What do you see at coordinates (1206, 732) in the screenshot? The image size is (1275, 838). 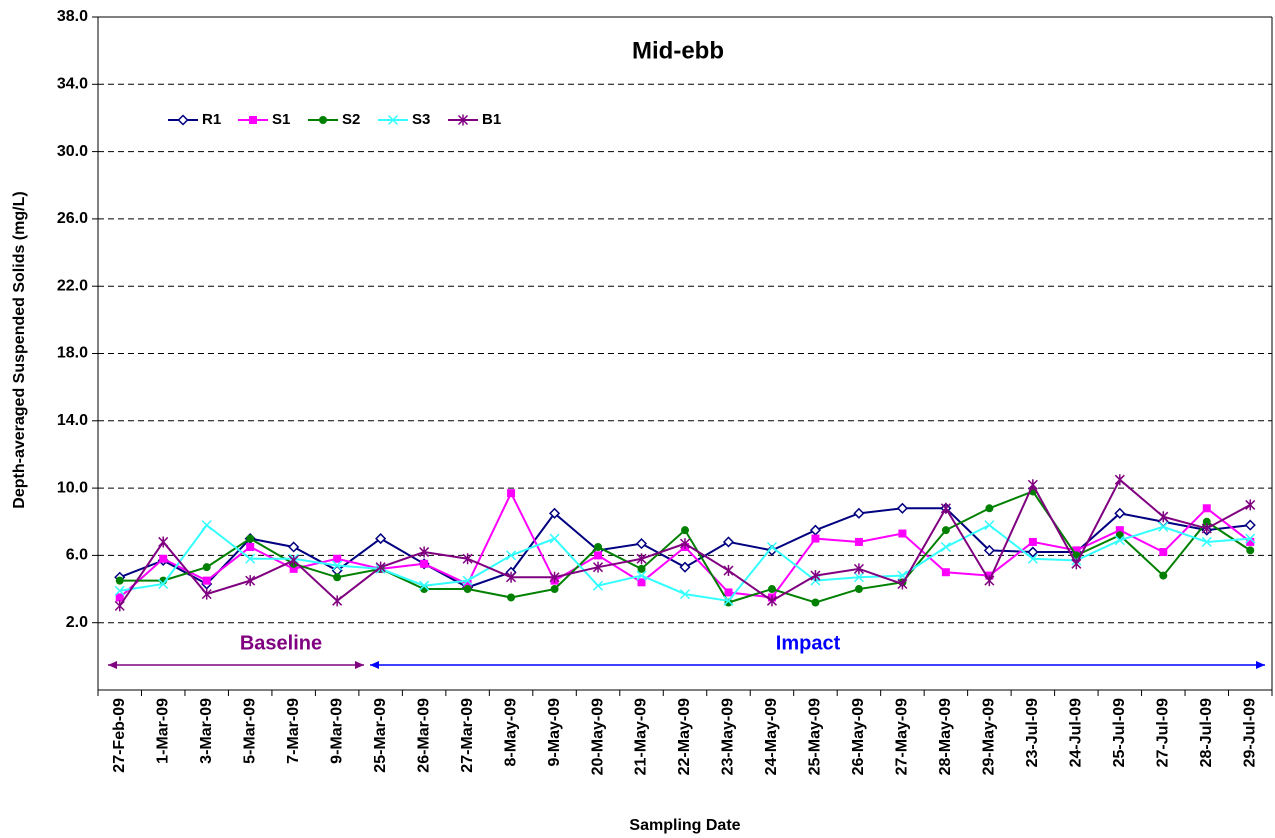 I see `x-tick-label: 28-Jul-09` at bounding box center [1206, 732].